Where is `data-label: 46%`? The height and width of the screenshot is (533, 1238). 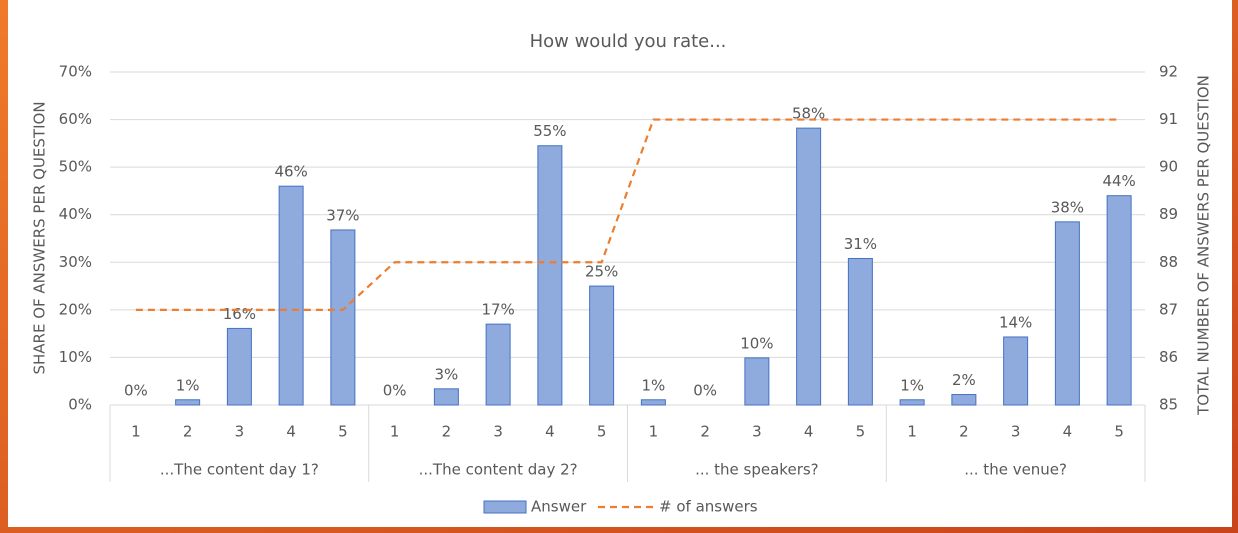
data-label: 46% is located at coordinates (290, 172).